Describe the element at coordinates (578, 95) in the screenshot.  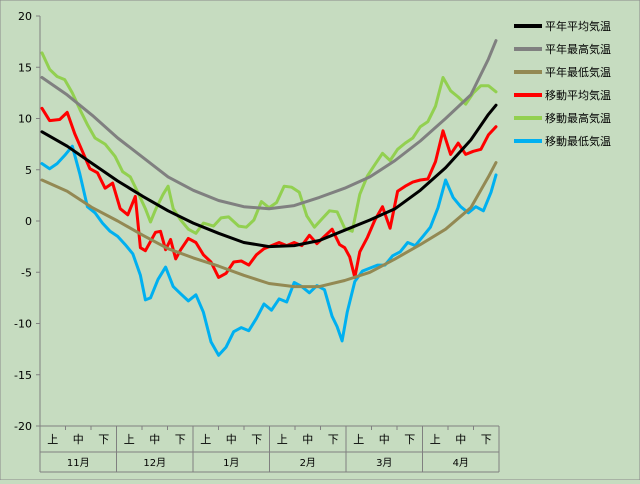
I see `legend-label: 移動平均気温` at that location.